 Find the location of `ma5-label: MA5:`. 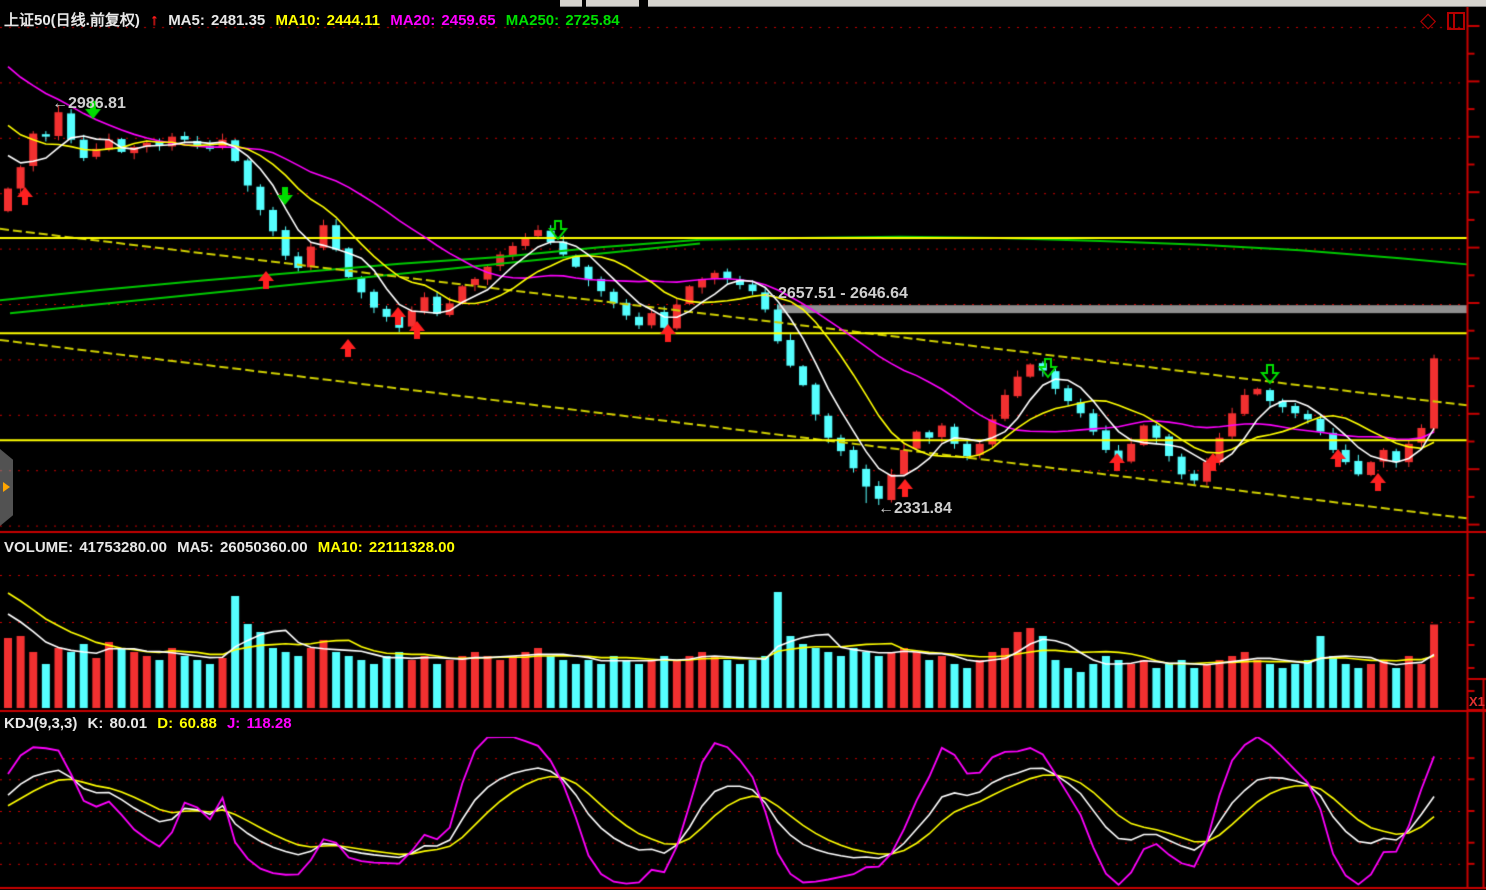

ma5-label: MA5: is located at coordinates (186, 20).